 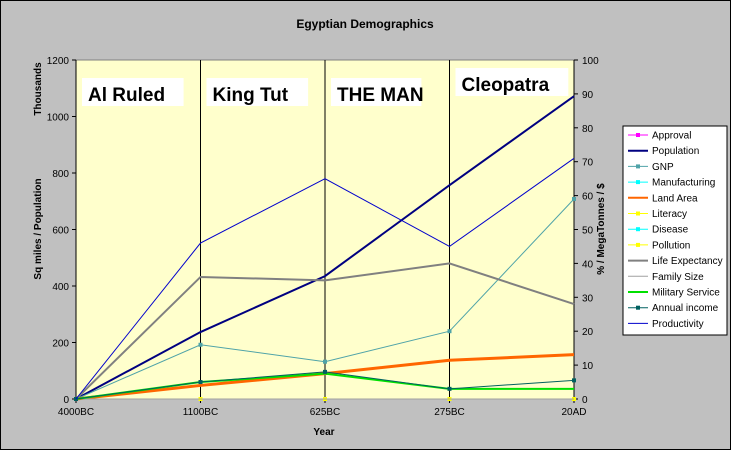 I want to click on y-left-tick-label: 1000, so click(x=58, y=118).